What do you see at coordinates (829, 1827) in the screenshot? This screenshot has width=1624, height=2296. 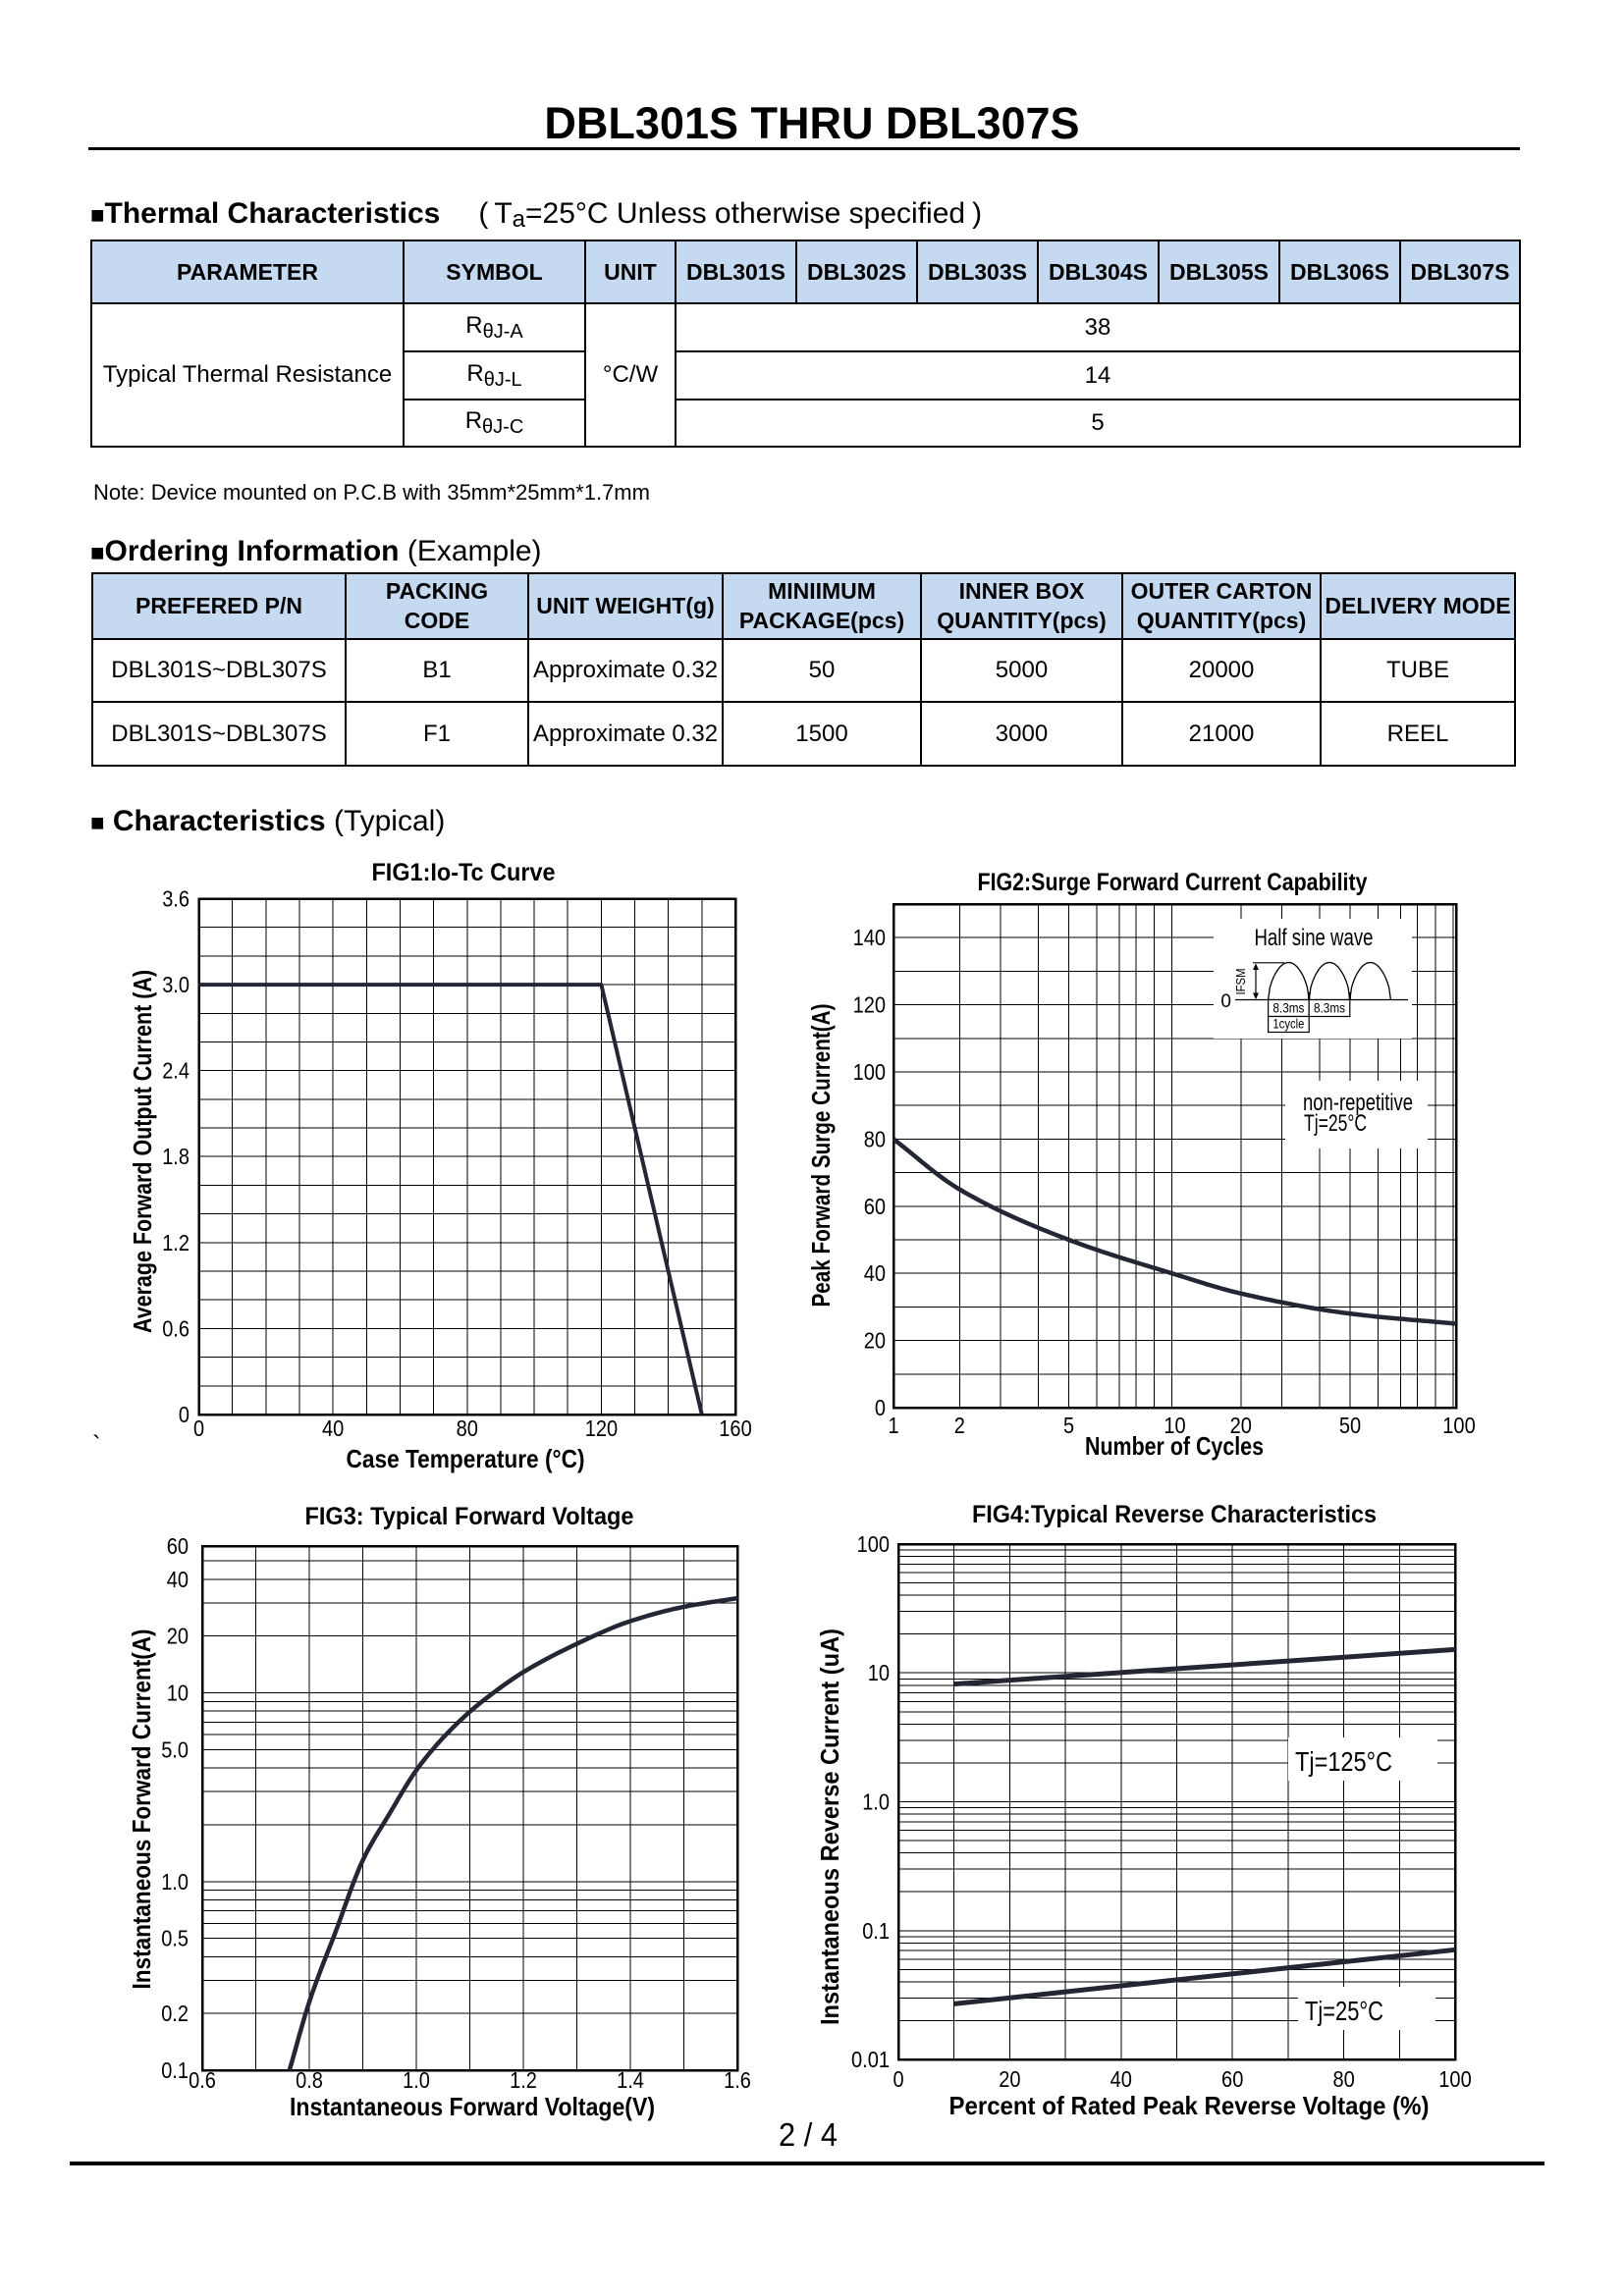 I see `svg-text:Instantaneous Reverse Current: Instantaneous Reverse Current (uA)` at bounding box center [829, 1827].